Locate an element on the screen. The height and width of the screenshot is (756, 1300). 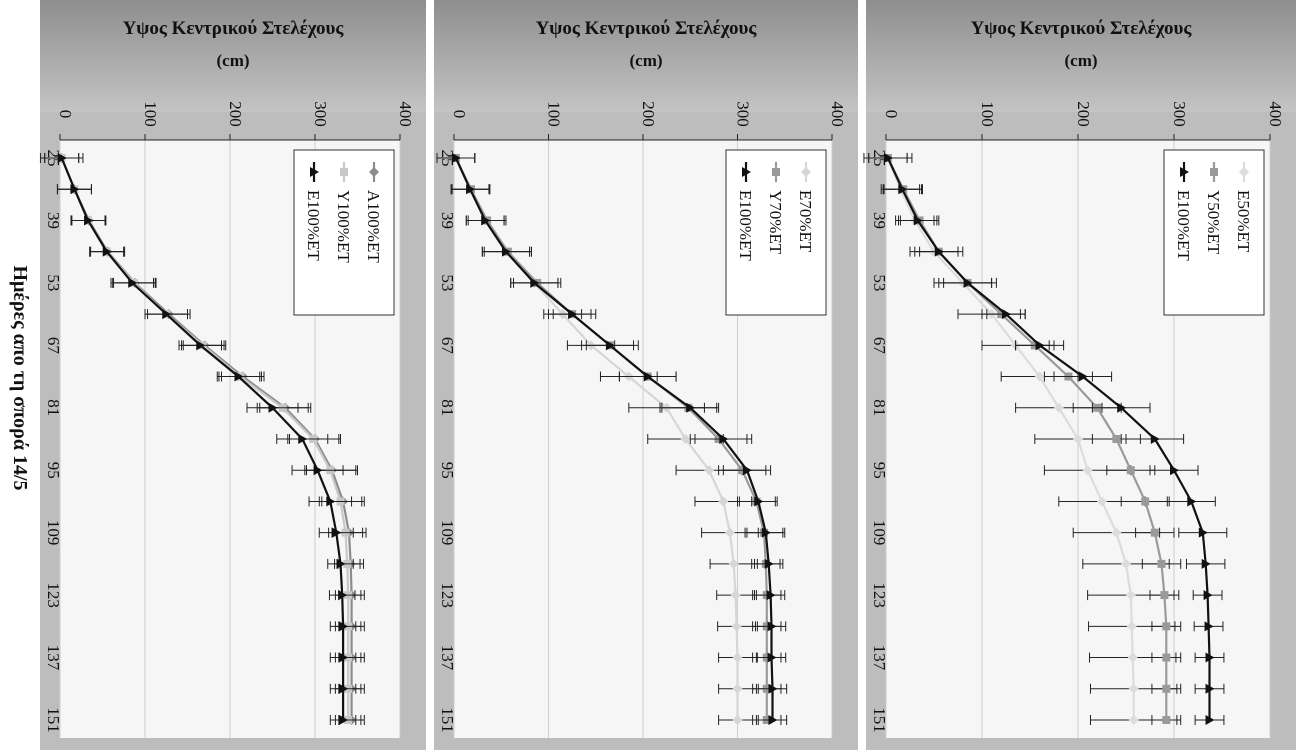
day-tick-label: 39 is located at coordinates (53, 220).